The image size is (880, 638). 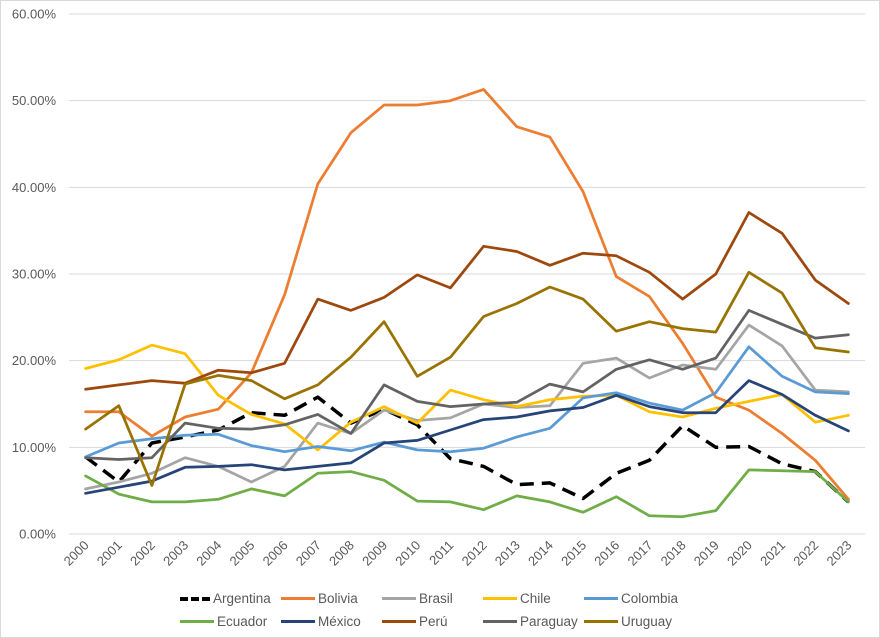 I want to click on legend-item: Bolivia, so click(x=331, y=598).